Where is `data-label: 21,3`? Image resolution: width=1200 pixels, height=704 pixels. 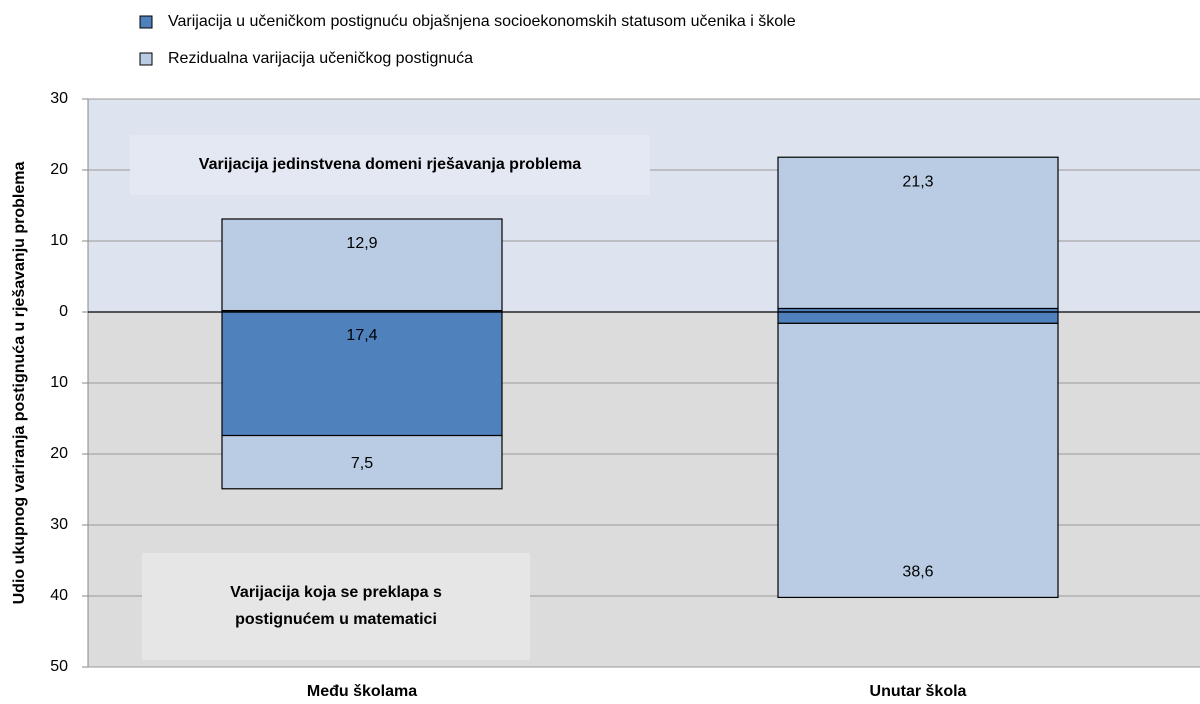
data-label: 21,3 is located at coordinates (917, 181).